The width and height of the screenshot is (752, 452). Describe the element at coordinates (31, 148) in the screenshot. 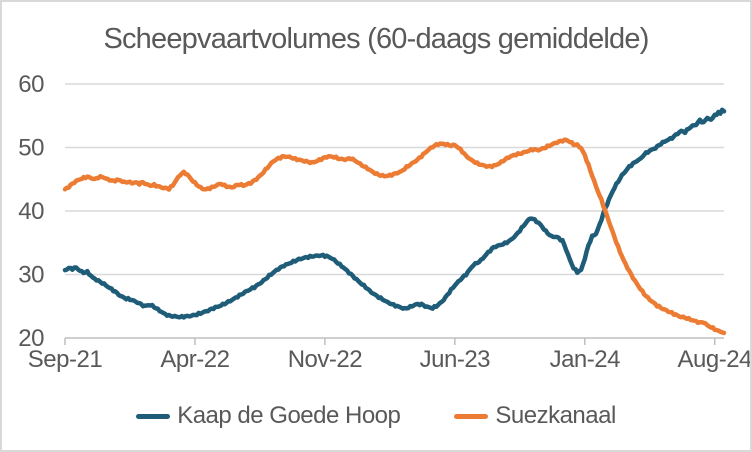

I see `y-axis-tick-label: 50` at that location.